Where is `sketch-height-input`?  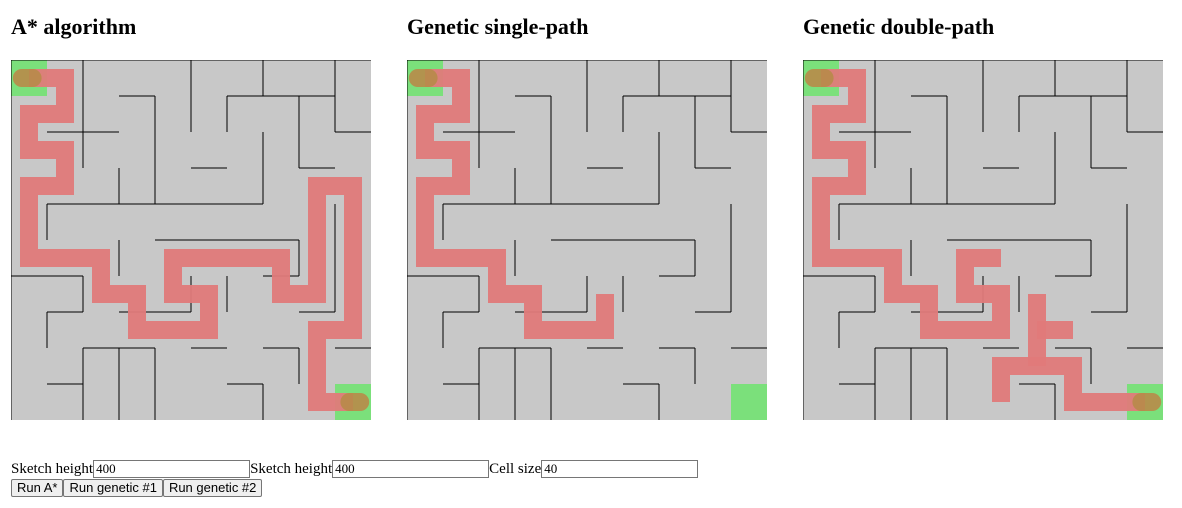 sketch-height-input is located at coordinates (172, 469).